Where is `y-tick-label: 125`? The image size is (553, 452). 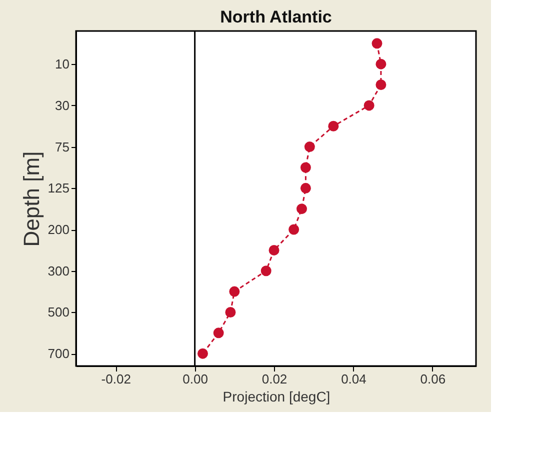
y-tick-label: 125 is located at coordinates (59, 188).